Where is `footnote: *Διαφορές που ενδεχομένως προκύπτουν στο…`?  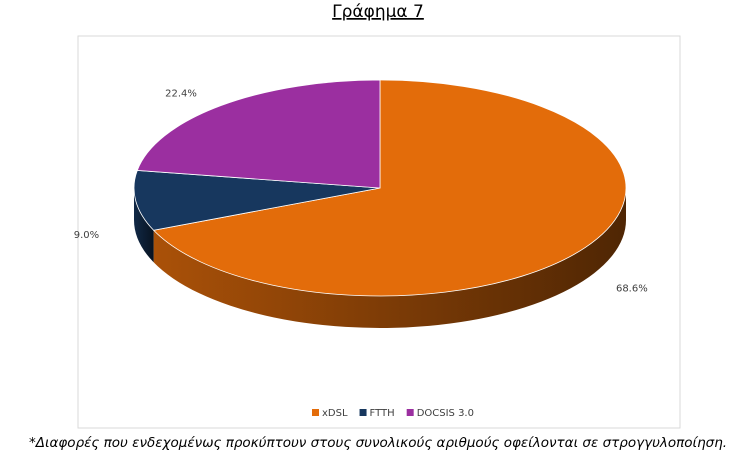
footnote: *Διαφορές που ενδεχομένως προκύπτουν στο… is located at coordinates (378, 443).